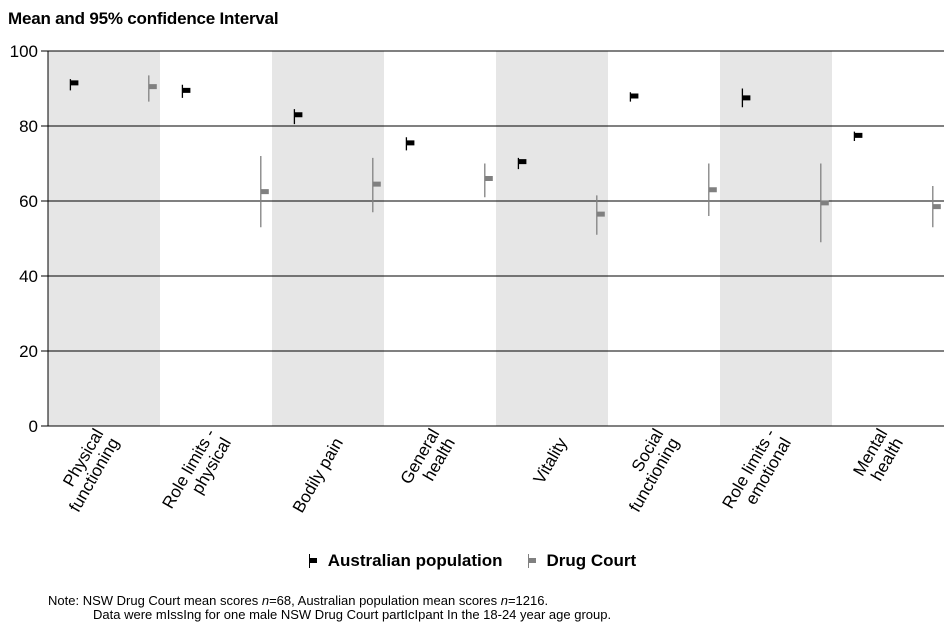  Describe the element at coordinates (265, 600) in the screenshot. I see `note-n-1: n` at that location.